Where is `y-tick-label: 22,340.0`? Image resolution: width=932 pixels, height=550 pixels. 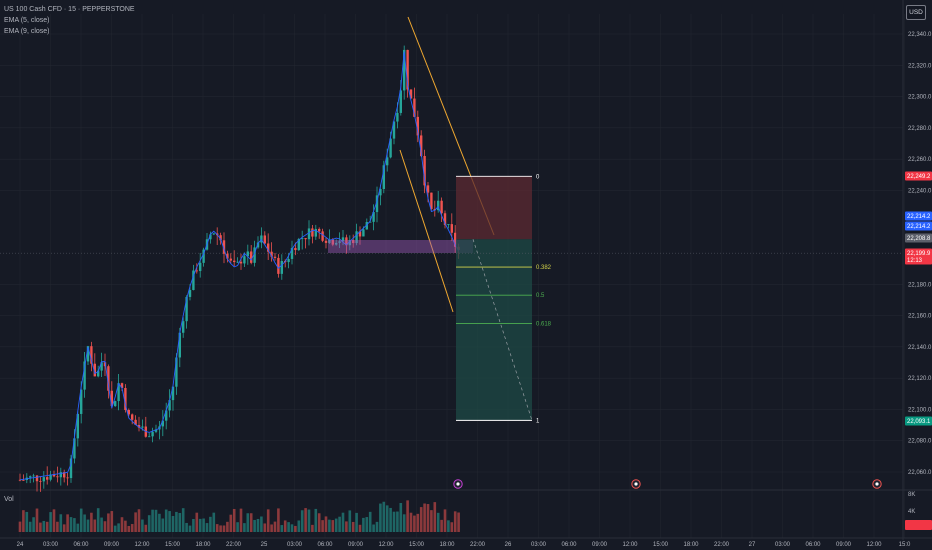
y-tick-label: 22,340.0 is located at coordinates (920, 35).